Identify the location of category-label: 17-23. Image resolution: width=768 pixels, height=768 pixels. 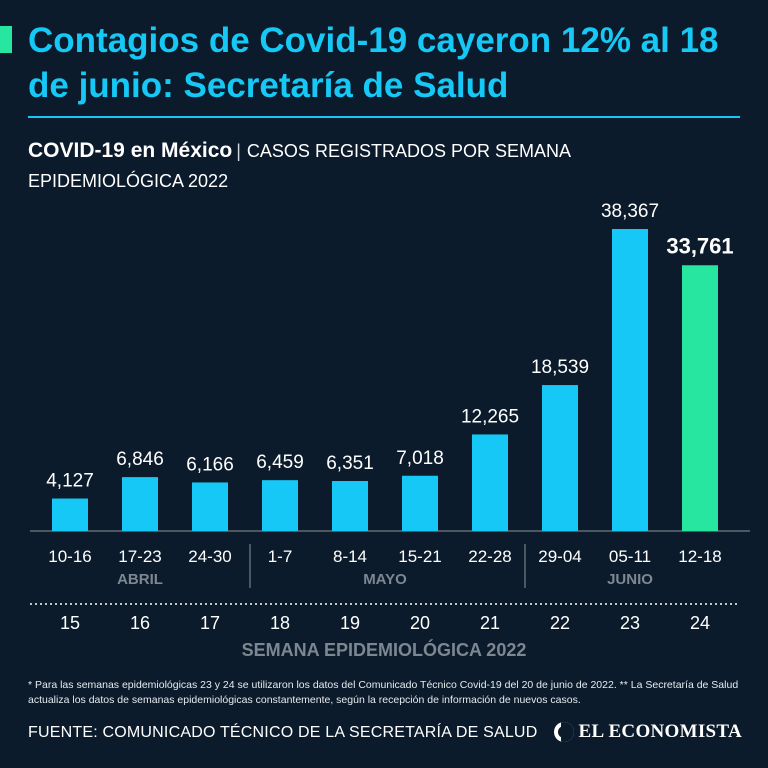
(139, 556).